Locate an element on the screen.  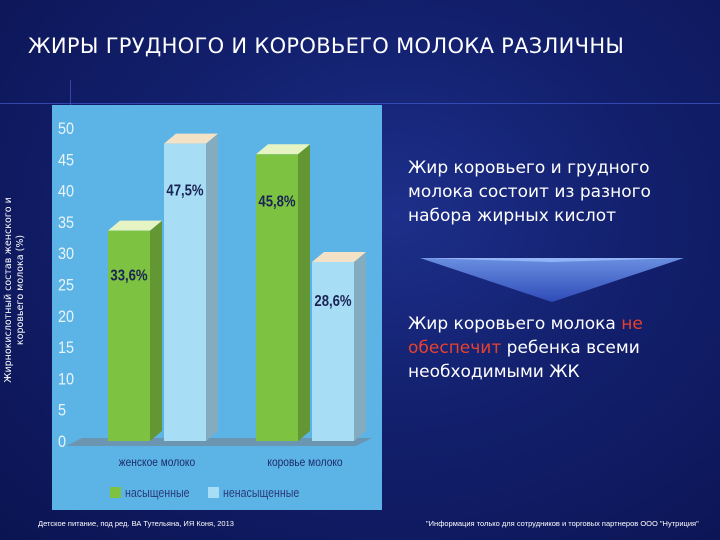
y-tick-label: 25 is located at coordinates (66, 285).